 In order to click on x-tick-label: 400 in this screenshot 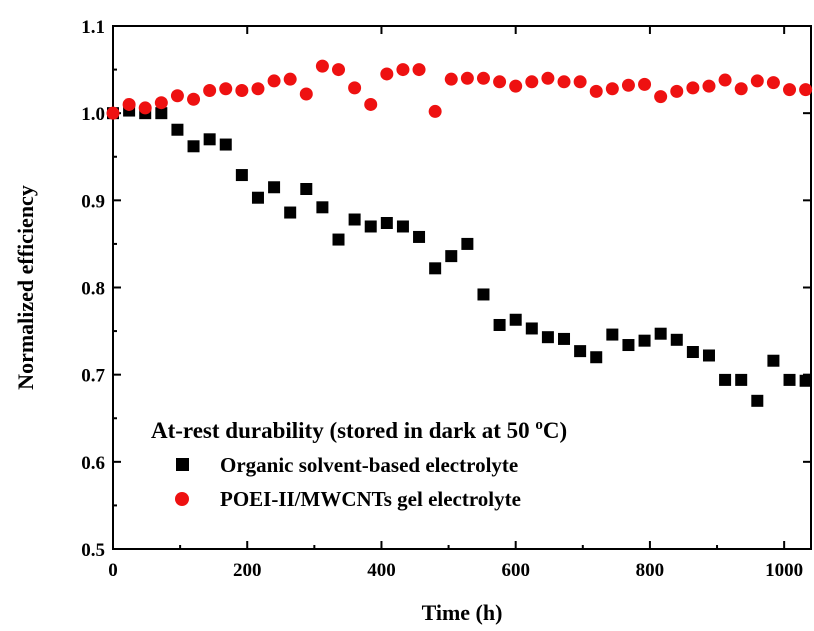, I will do `click(381, 570)`.